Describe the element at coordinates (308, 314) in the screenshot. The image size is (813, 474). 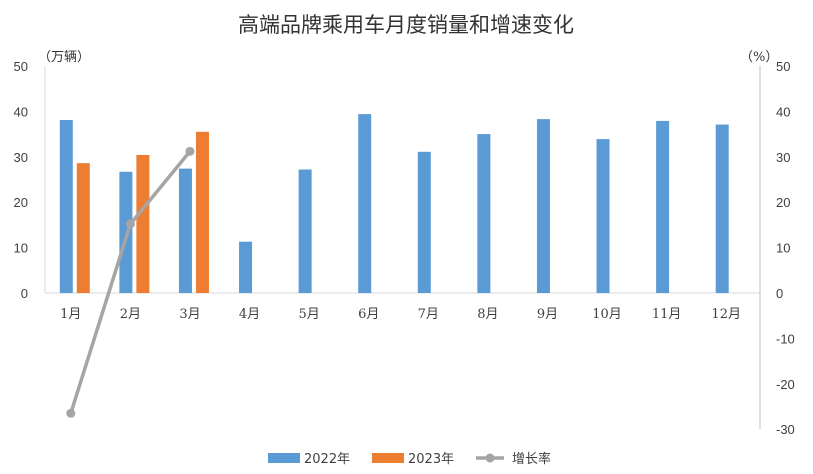
I see `category-label: 5月` at that location.